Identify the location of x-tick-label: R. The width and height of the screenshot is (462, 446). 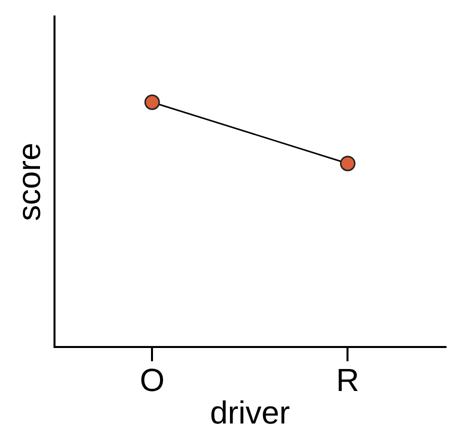
(348, 380).